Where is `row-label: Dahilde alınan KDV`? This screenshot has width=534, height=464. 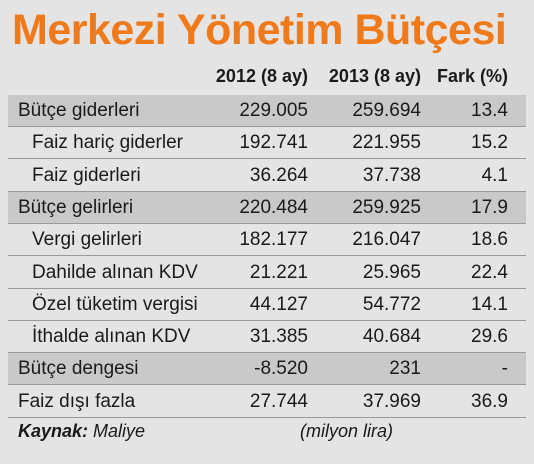 row-label: Dahilde alınan KDV is located at coordinates (115, 272).